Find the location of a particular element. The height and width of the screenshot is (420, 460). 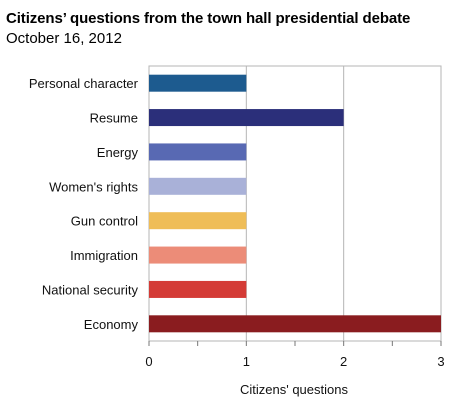

x-axis-title: Citizens' questions is located at coordinates (294, 389).